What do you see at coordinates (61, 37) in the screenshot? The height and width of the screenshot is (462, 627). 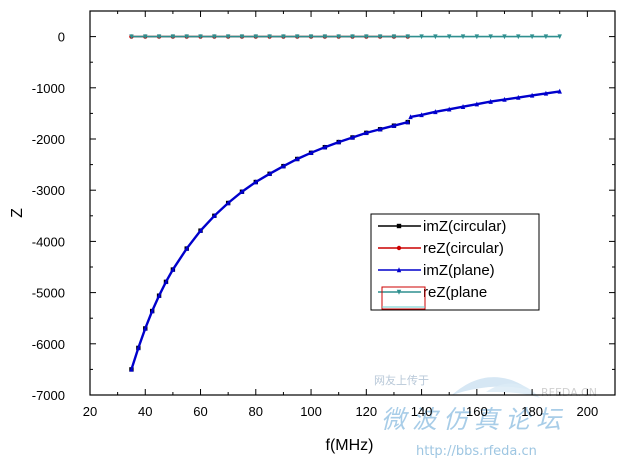 I see `y-tick-label: 0` at bounding box center [61, 37].